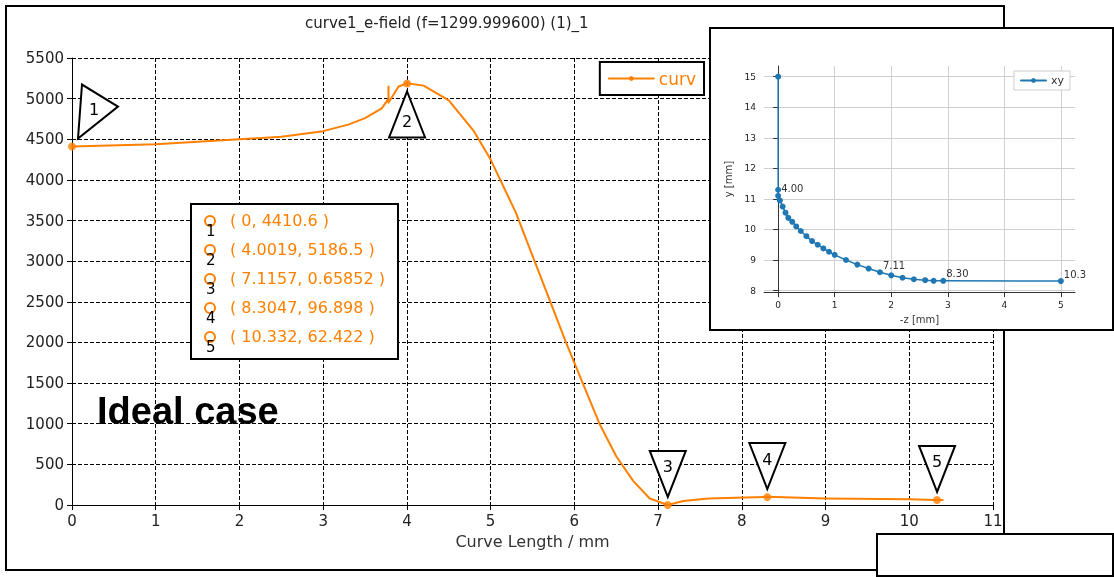 The height and width of the screenshot is (577, 1114). What do you see at coordinates (302, 249) in the screenshot?
I see `annotation: ( 4.0019, 5186.5 )` at bounding box center [302, 249].